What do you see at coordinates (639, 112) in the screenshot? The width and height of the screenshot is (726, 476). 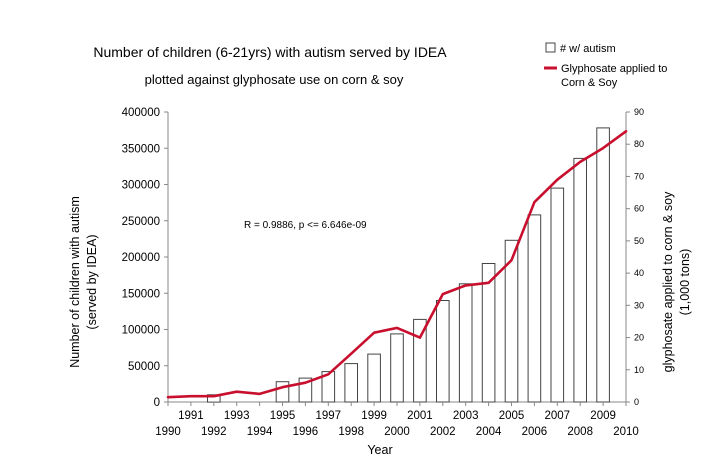 I see `right-y-tick-90: 90` at bounding box center [639, 112].